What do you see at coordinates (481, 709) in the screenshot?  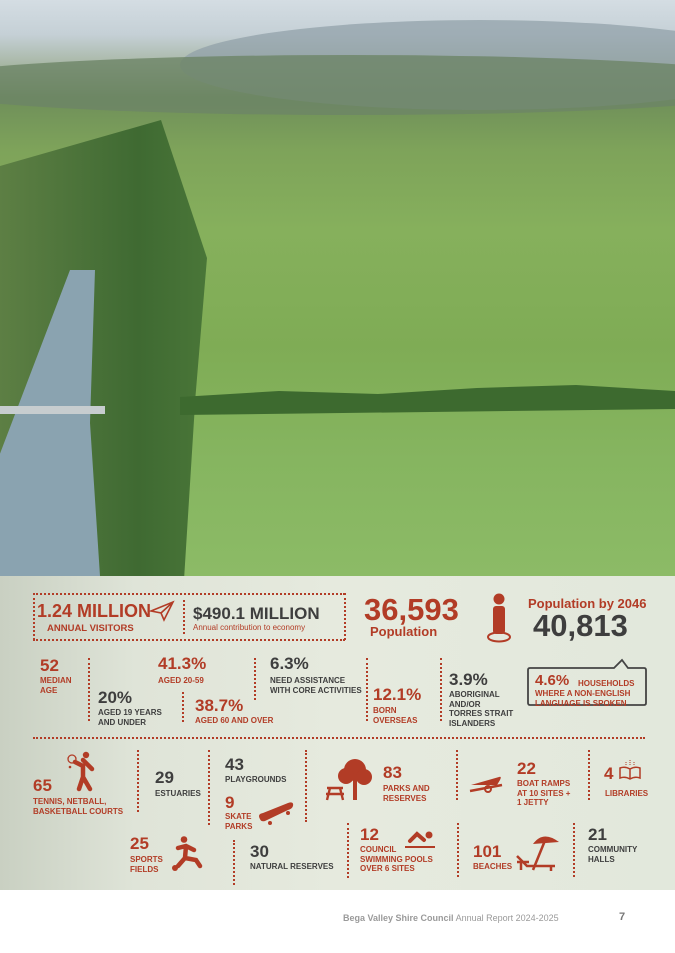 I see `aboriginal-label: ABORIGINAL AND/OR TORRES STRAIT ISLANDERS` at bounding box center [481, 709].